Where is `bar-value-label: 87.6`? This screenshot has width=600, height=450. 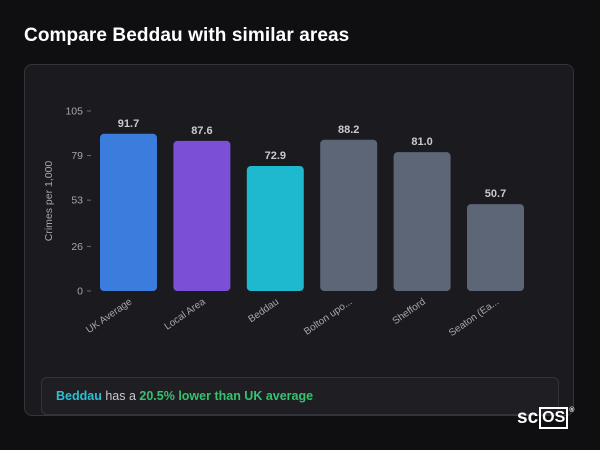 bar-value-label: 87.6 is located at coordinates (201, 131).